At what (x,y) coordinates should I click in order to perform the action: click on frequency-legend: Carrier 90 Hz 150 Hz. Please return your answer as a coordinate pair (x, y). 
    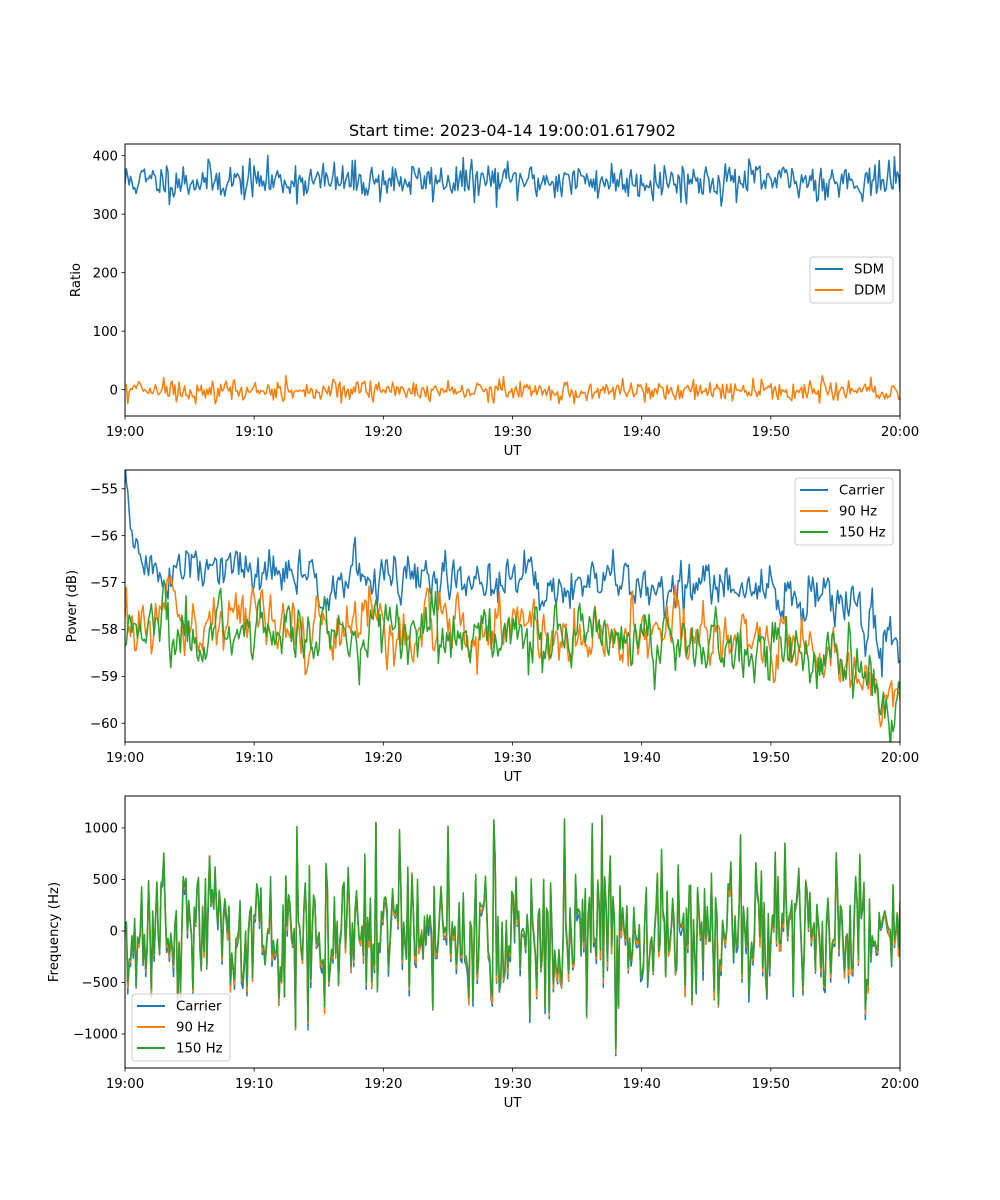
    Looking at the image, I should click on (181, 1027).